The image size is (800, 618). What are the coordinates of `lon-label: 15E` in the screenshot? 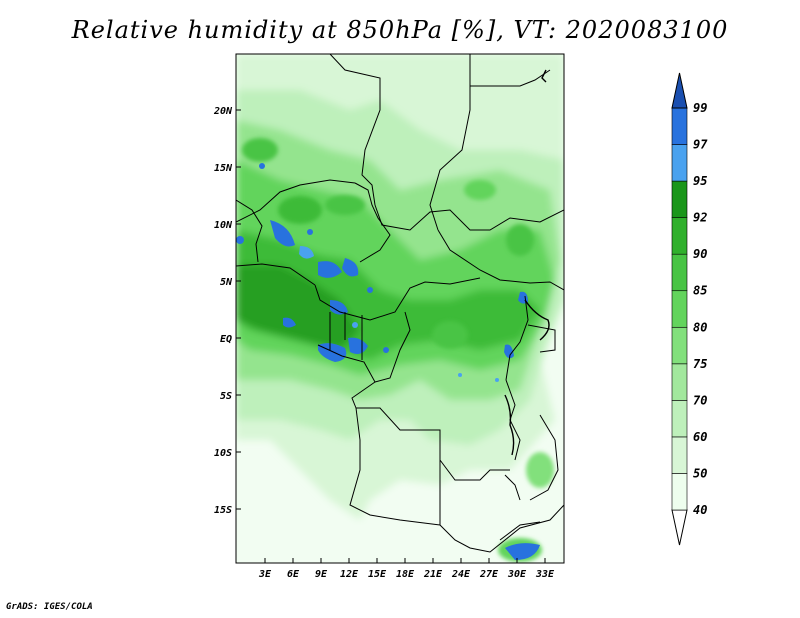 It's located at (377, 574).